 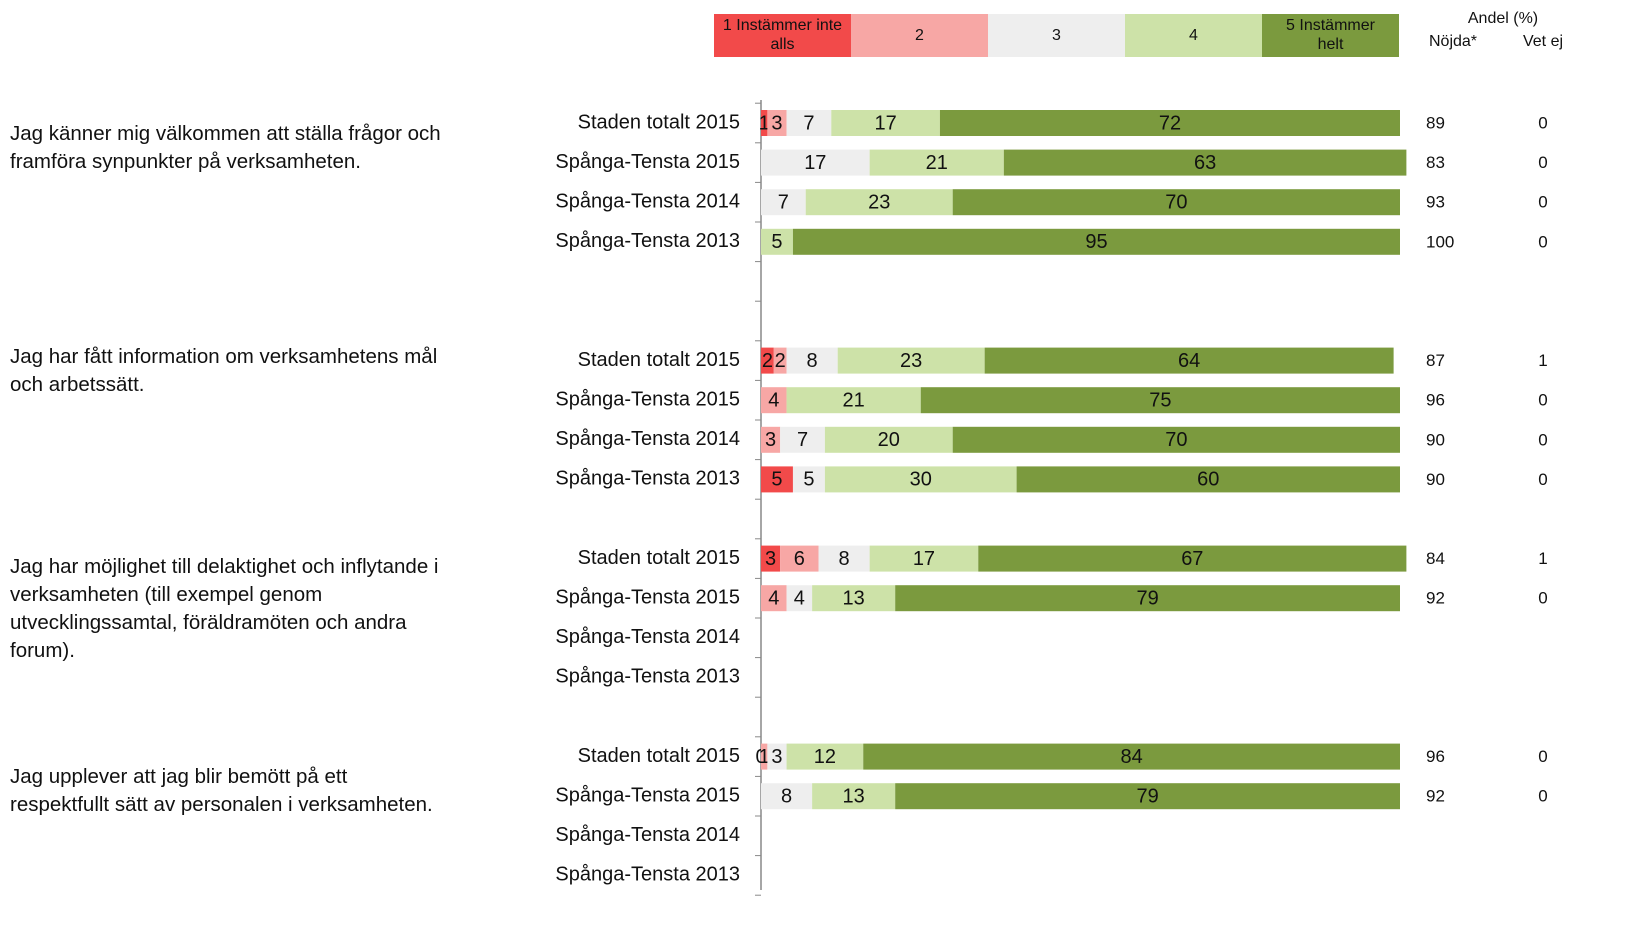 I want to click on nojda-value: 93, so click(x=1435, y=202).